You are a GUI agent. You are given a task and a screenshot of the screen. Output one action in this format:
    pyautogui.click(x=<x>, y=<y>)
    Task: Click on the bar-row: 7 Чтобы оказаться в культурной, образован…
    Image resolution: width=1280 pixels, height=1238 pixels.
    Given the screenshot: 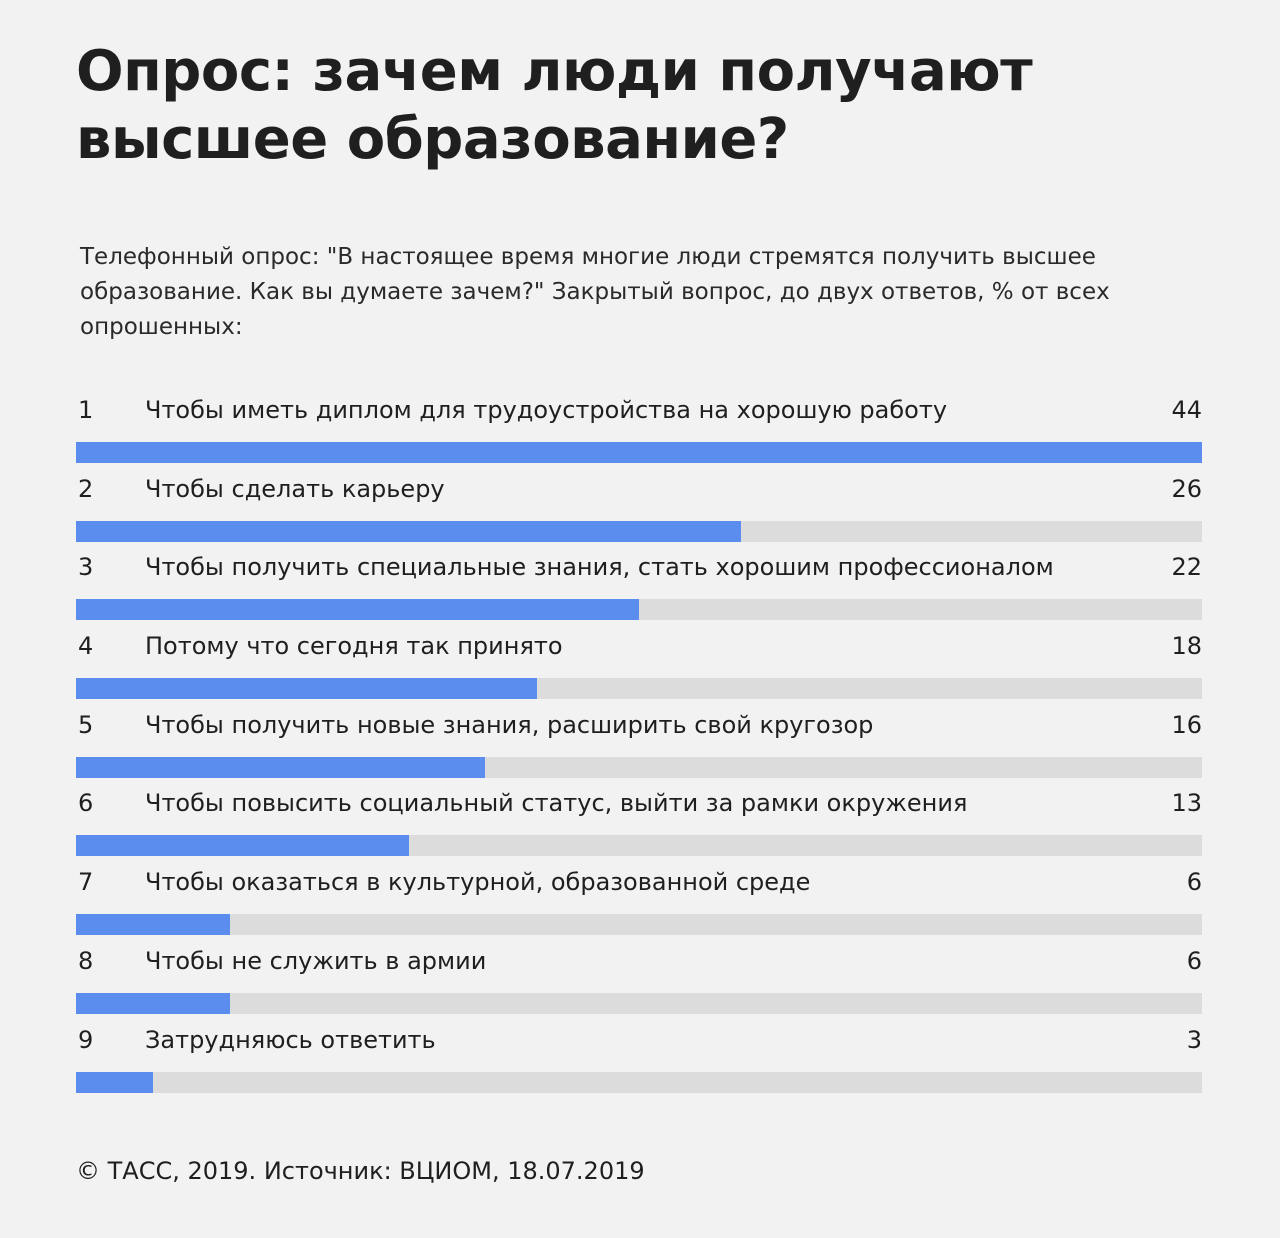 What is the action you would take?
    pyautogui.click(x=639, y=903)
    